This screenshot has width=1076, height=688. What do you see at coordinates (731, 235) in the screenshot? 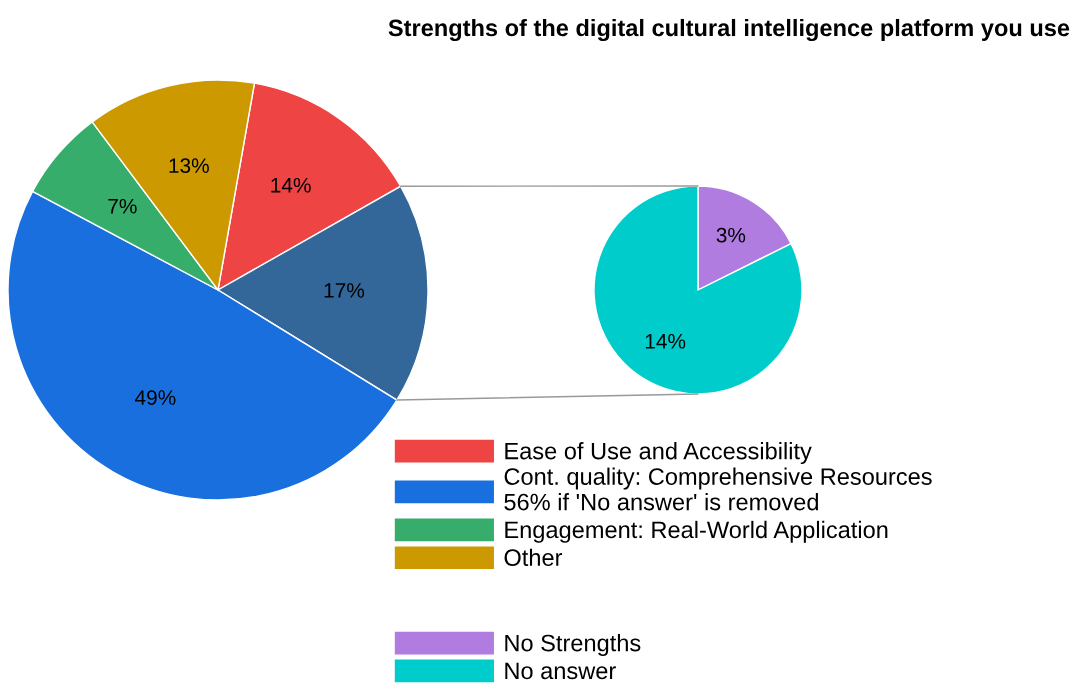
I see `data-label: 3%` at bounding box center [731, 235].